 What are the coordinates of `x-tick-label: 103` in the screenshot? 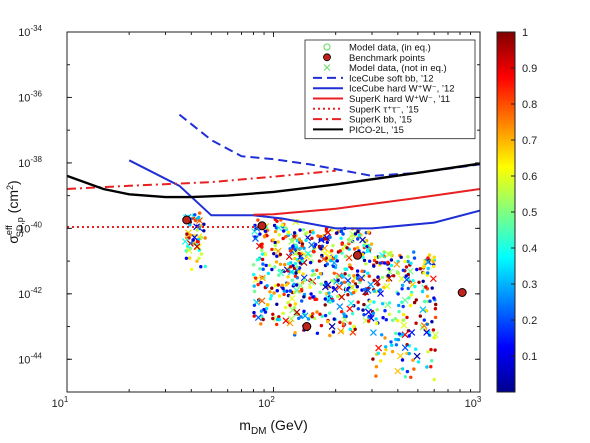 It's located at (473, 402).